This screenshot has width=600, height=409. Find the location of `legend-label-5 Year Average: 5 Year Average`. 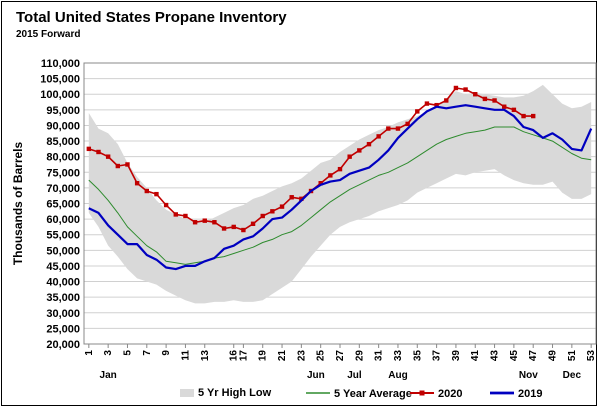

legend-label-5 Year Average: 5 Year Average is located at coordinates (373, 394).